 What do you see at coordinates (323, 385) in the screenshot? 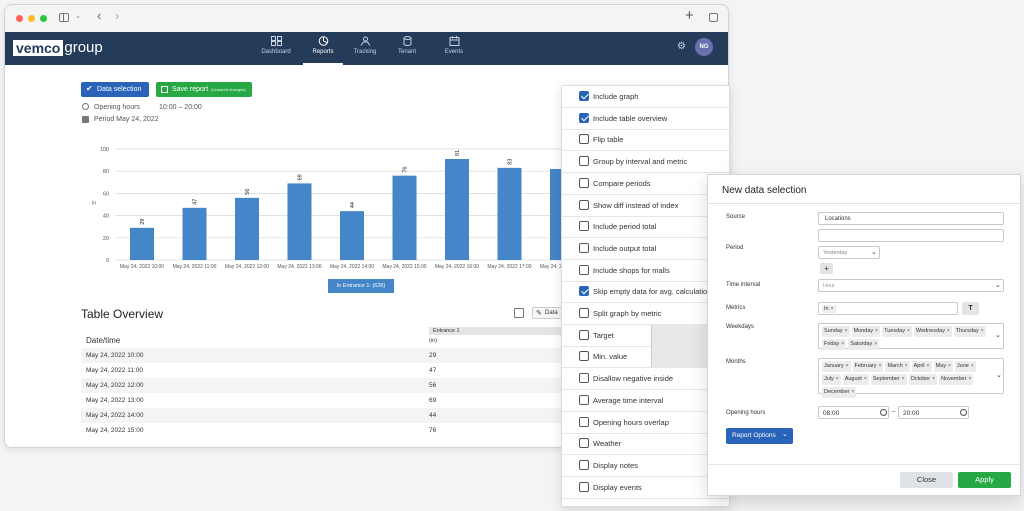
I see `table-row: May 24, 2022 12:00 56` at bounding box center [323, 385].